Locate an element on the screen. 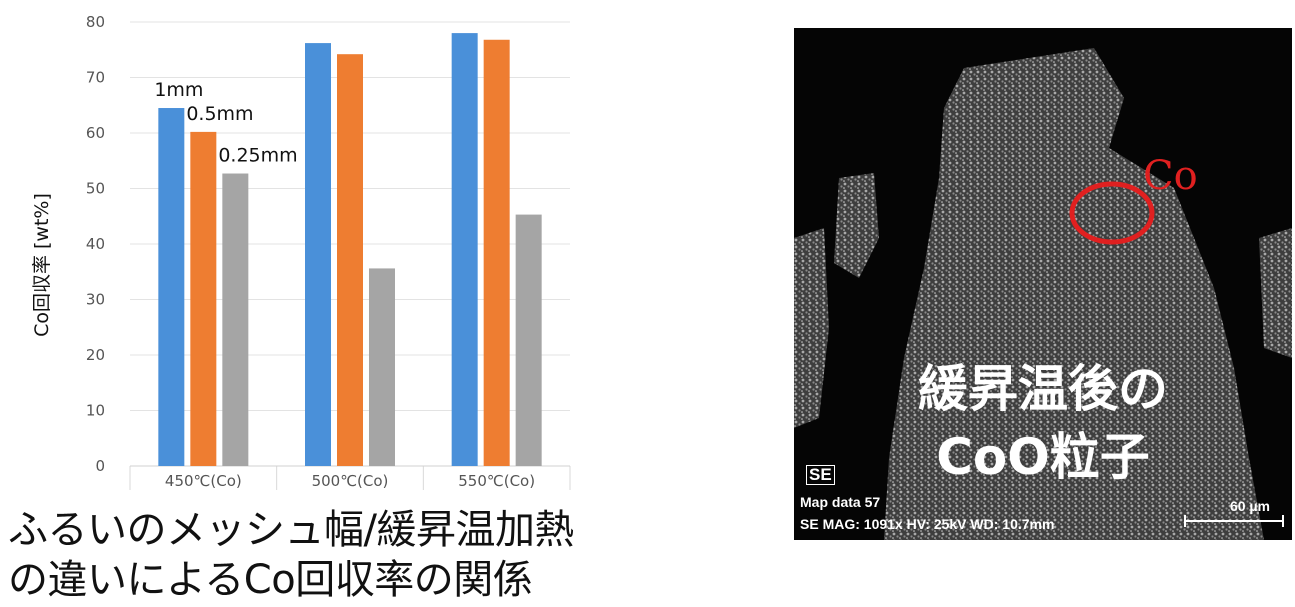 The image size is (1295, 607). y-tick-label: 70 is located at coordinates (95, 78).